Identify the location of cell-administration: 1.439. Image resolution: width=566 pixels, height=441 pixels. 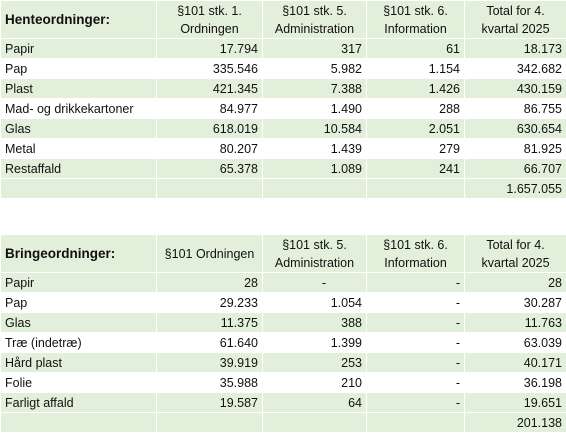
(314, 148).